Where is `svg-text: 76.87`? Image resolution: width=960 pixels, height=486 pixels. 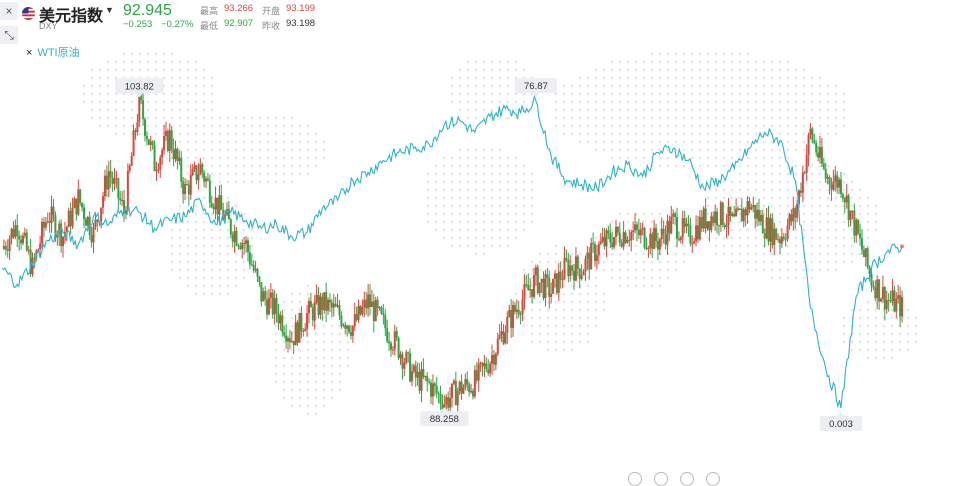 svg-text: 76.87 is located at coordinates (536, 86).